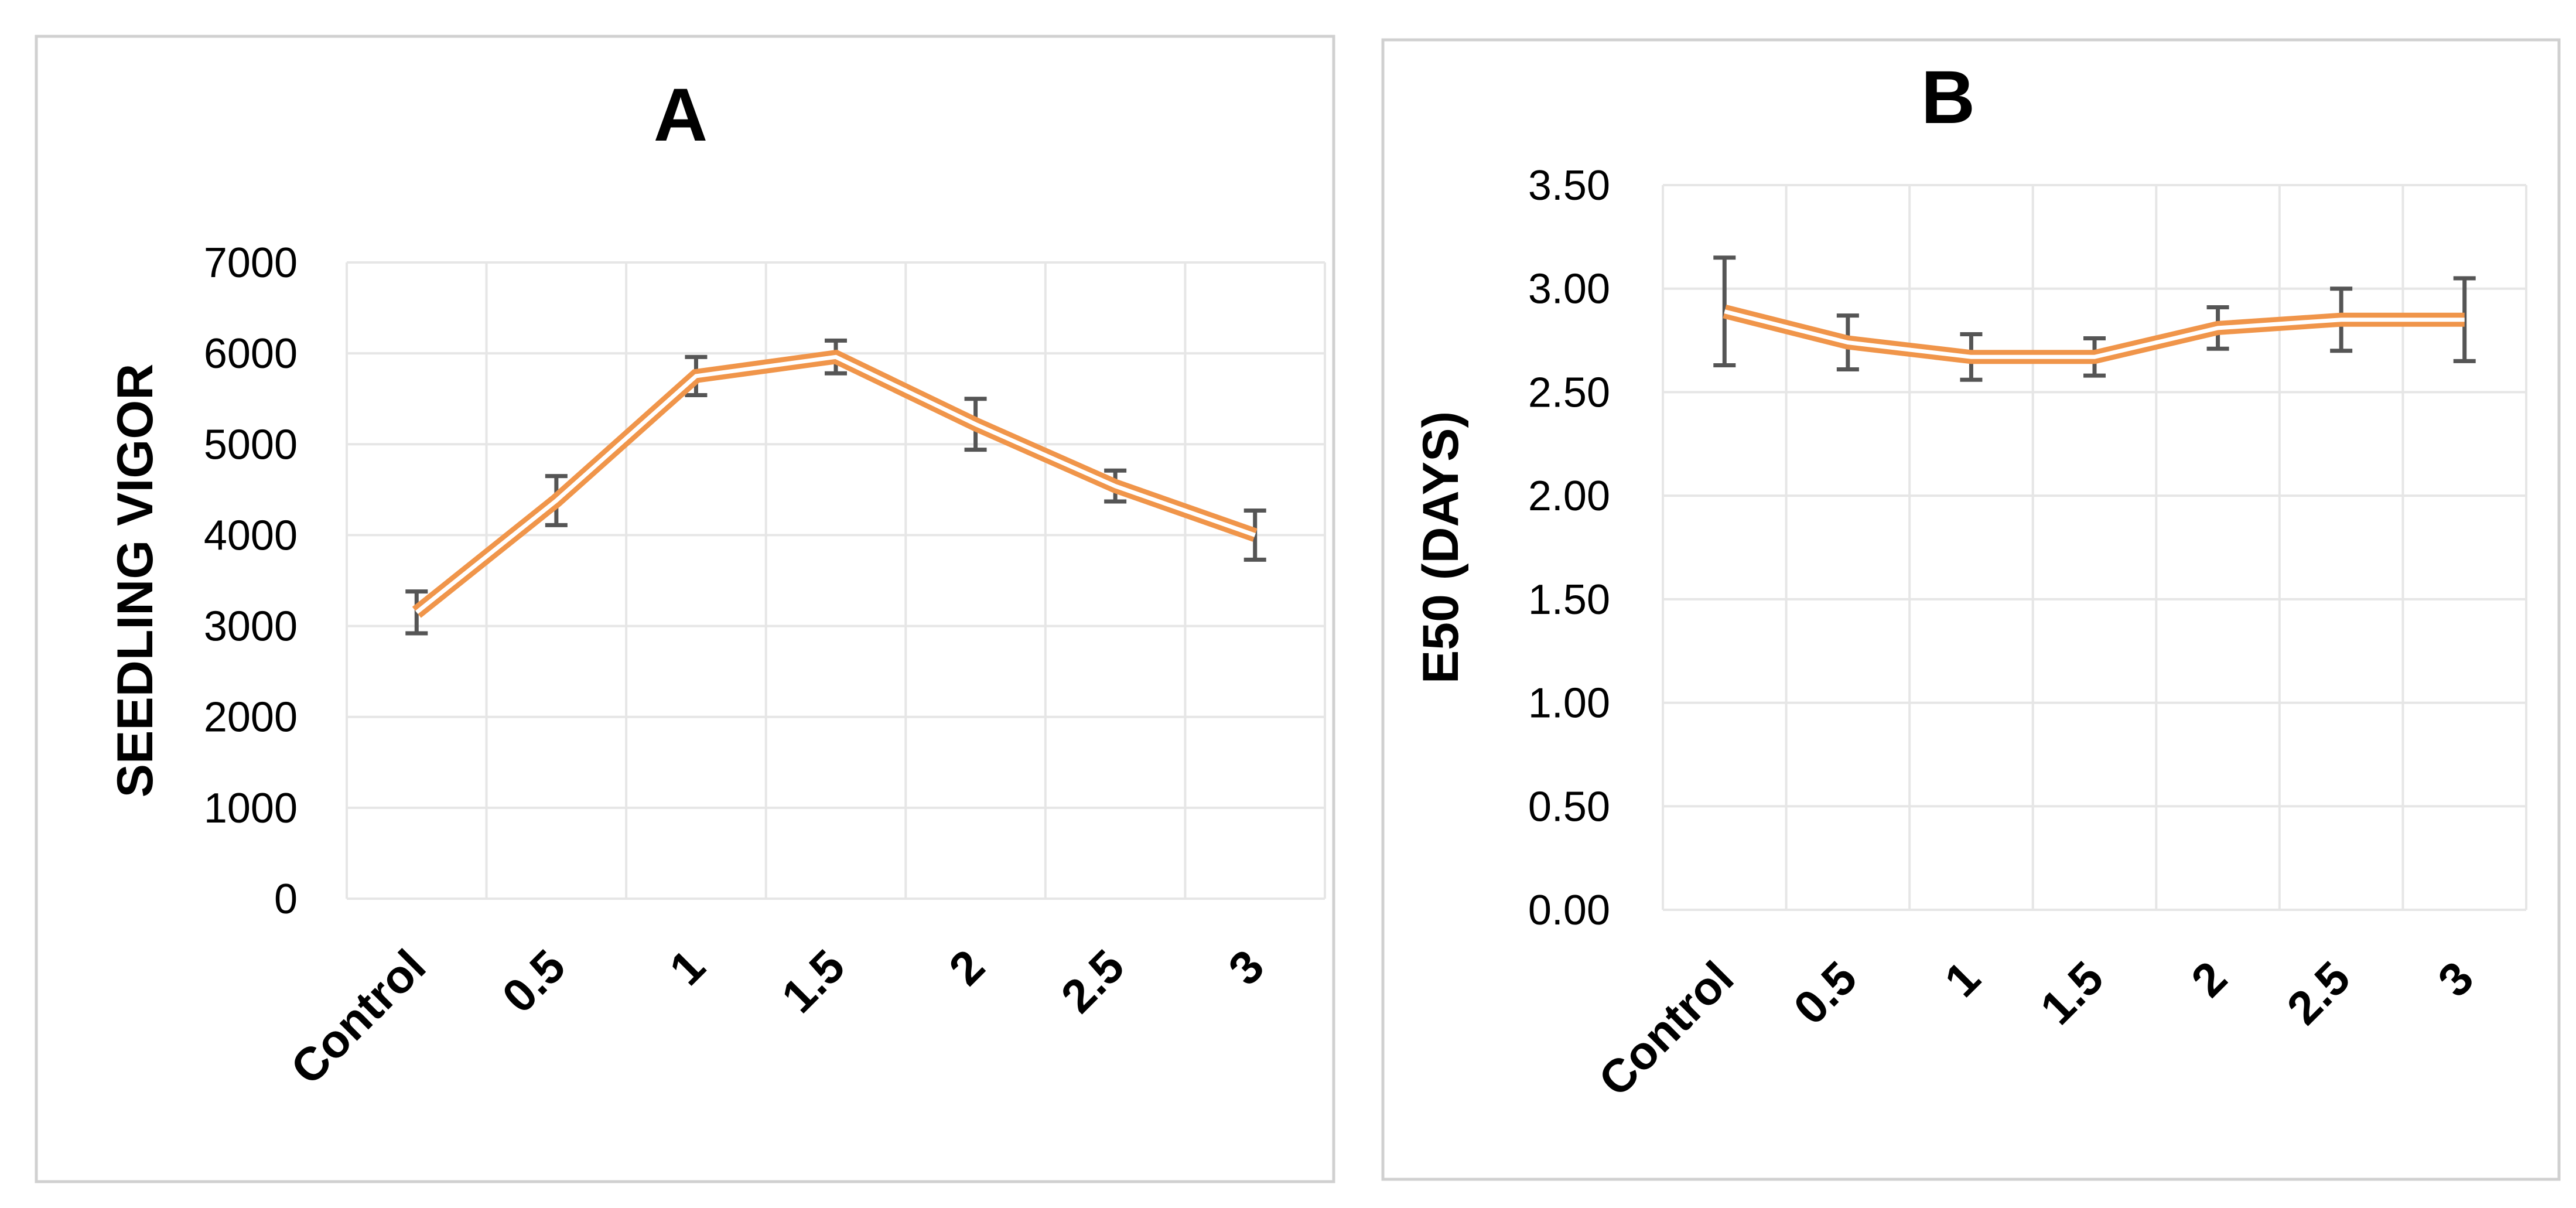  I want to click on y-tick-label: 1.00, so click(1569, 703).